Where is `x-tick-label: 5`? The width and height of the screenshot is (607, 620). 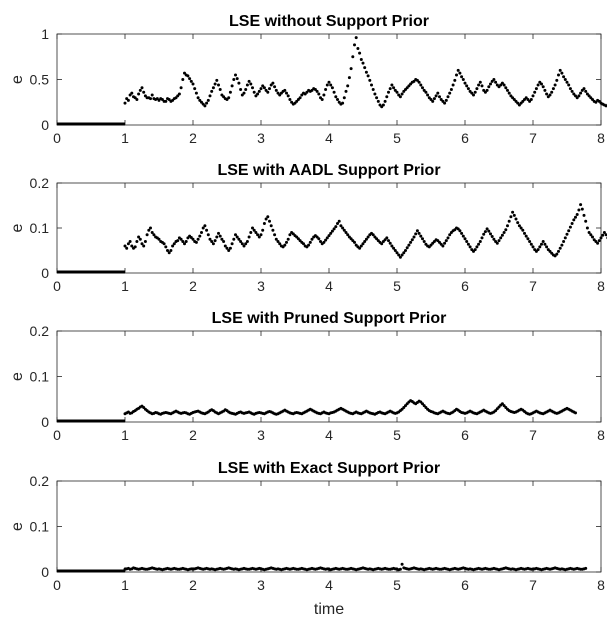 x-tick-label: 5 is located at coordinates (397, 138).